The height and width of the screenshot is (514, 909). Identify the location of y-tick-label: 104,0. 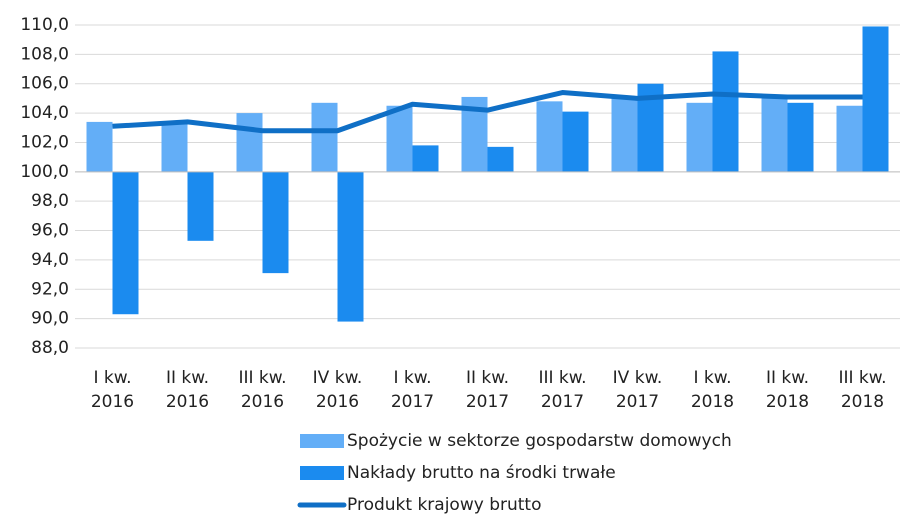
(44, 113).